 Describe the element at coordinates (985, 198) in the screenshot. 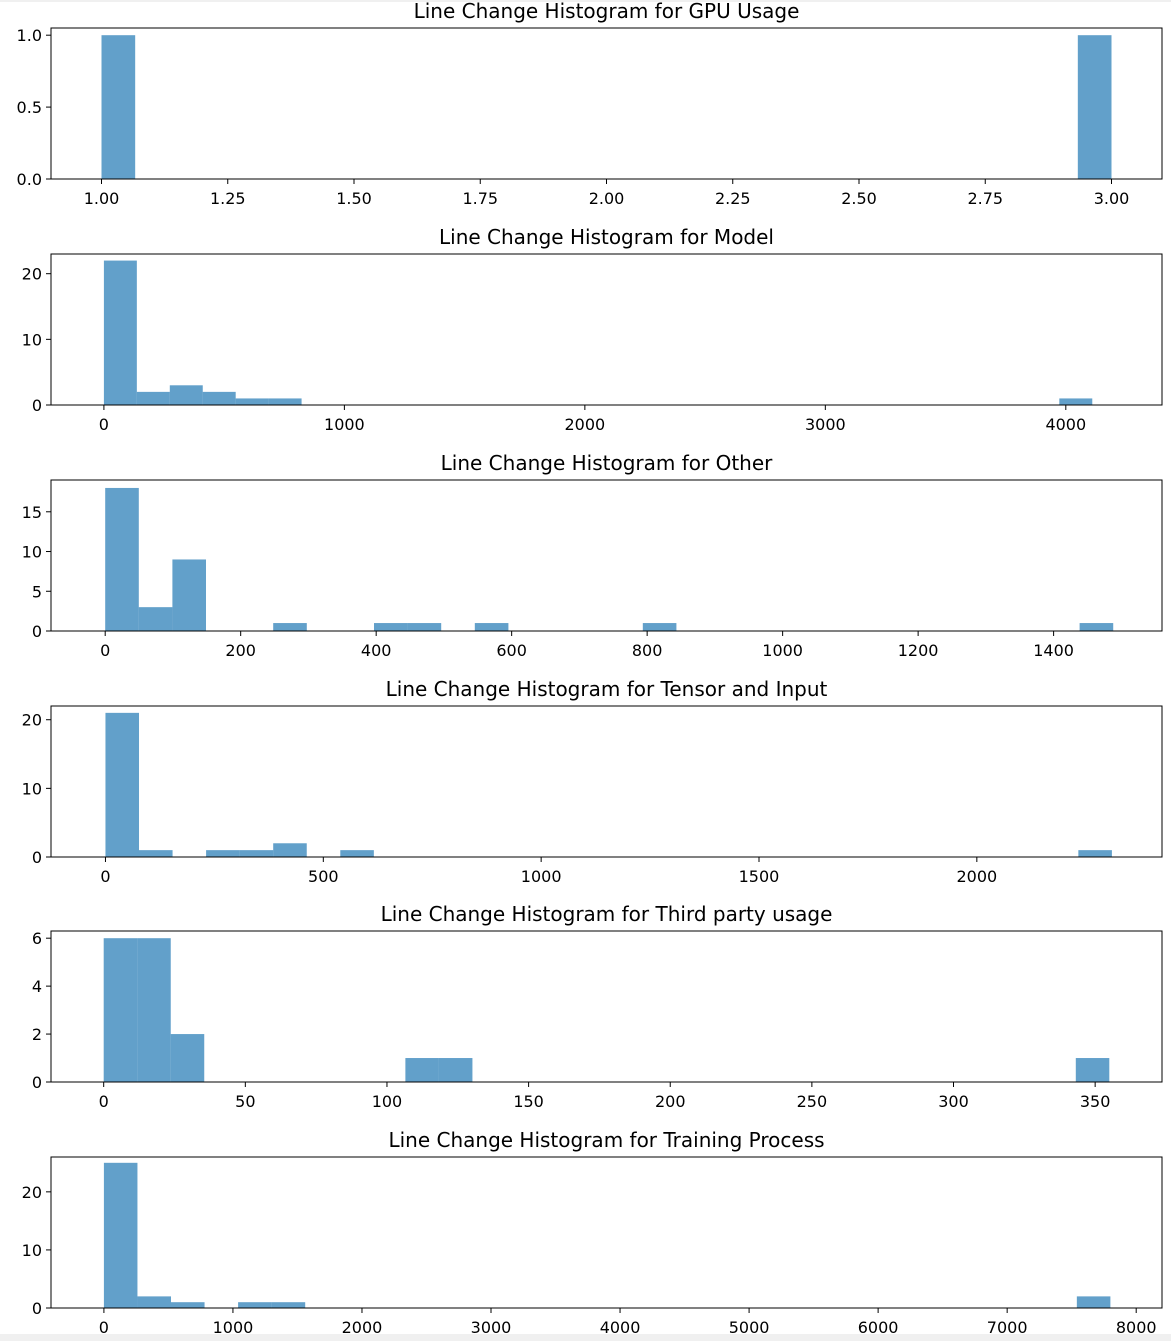

I see `x-tick-label: 2.75` at that location.